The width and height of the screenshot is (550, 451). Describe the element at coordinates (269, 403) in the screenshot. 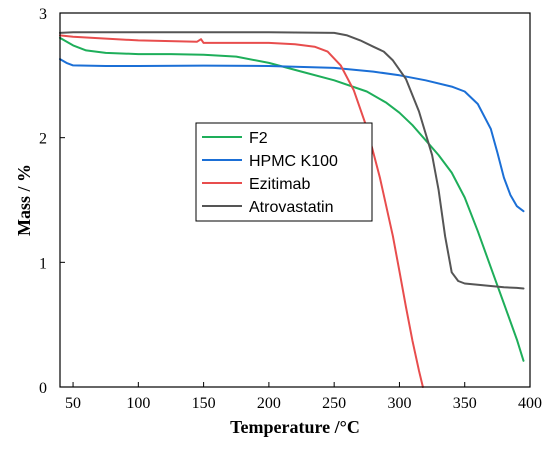

I see `x-tick-label: 200` at that location.